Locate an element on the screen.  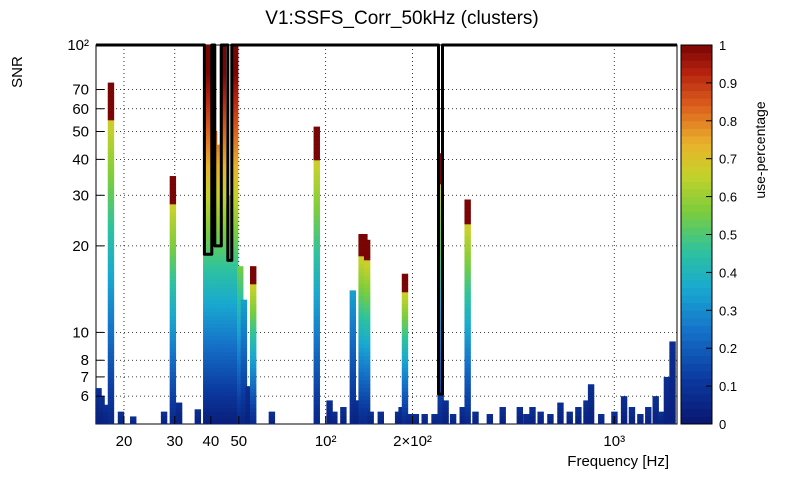
y-tick-label: 10² is located at coordinates (78, 45).